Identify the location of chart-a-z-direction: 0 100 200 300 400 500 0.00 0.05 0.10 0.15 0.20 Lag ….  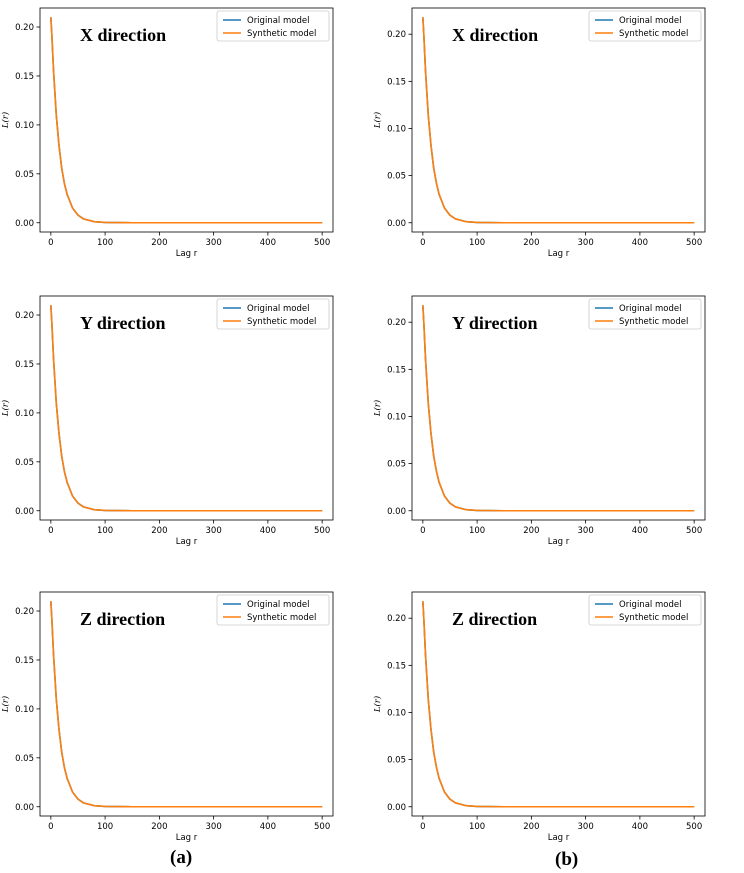
(186, 714).